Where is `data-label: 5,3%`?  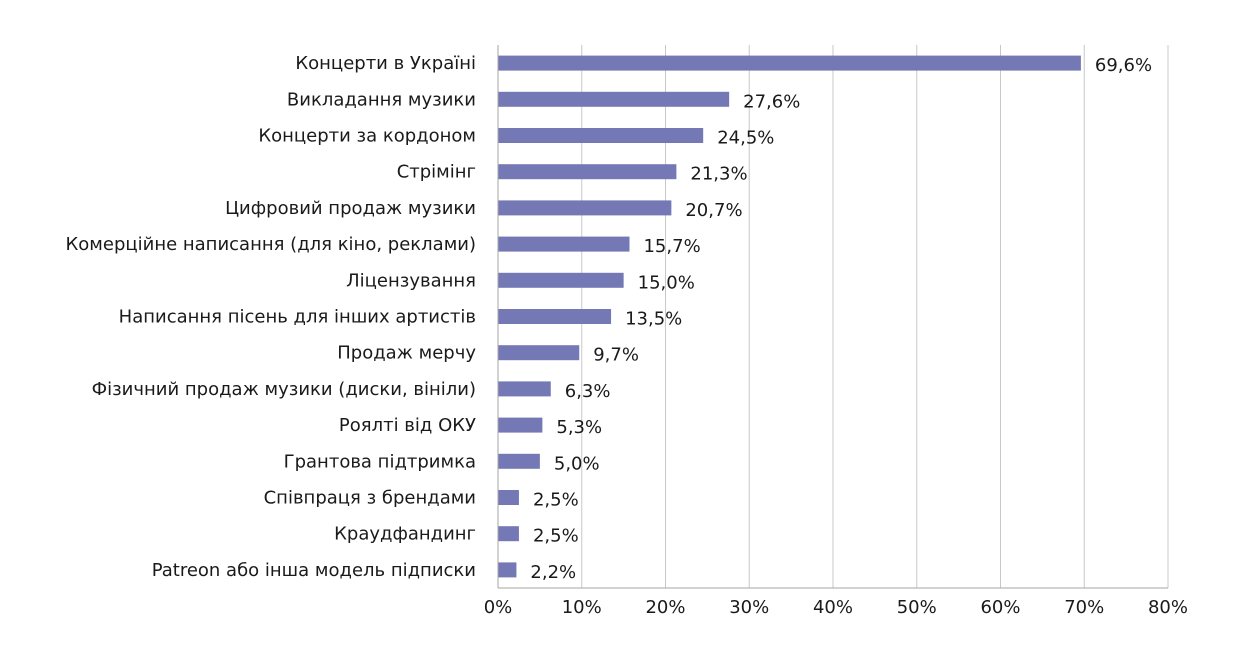 data-label: 5,3% is located at coordinates (579, 427).